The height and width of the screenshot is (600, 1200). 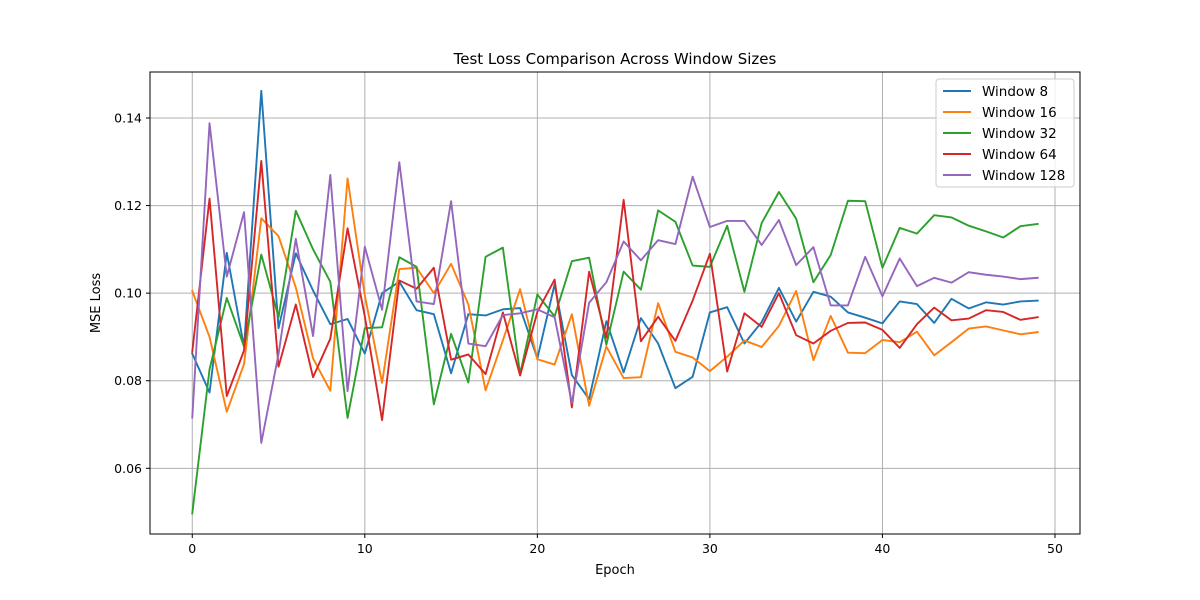 I want to click on chart-title: Test Loss Comparison Across Window Sizes, so click(x=615, y=59).